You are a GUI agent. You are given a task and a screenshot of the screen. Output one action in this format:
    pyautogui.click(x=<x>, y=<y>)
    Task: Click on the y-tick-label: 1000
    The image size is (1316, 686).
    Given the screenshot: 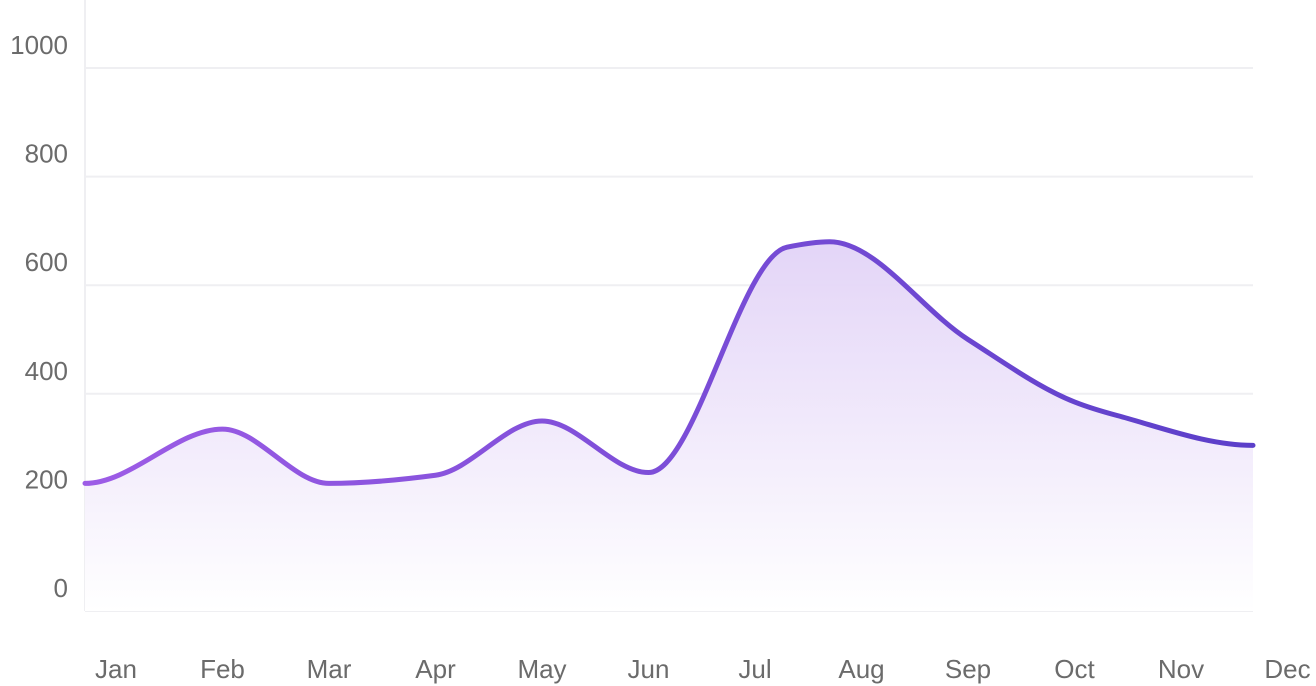 What is the action you would take?
    pyautogui.click(x=39, y=45)
    